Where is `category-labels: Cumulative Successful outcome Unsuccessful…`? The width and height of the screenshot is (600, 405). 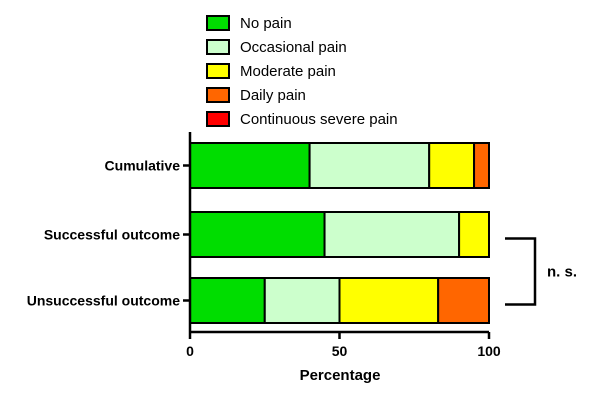 category-labels: Cumulative Successful outcome Unsuccessful… is located at coordinates (103, 233).